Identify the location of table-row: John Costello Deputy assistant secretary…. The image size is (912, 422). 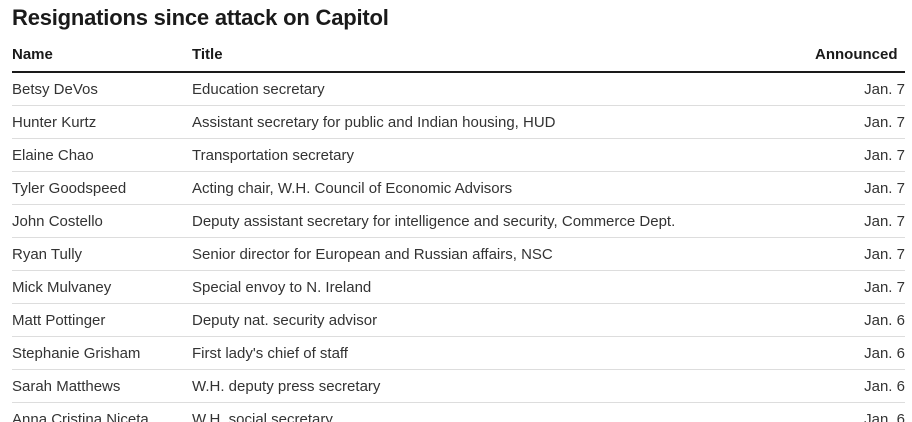
(458, 221).